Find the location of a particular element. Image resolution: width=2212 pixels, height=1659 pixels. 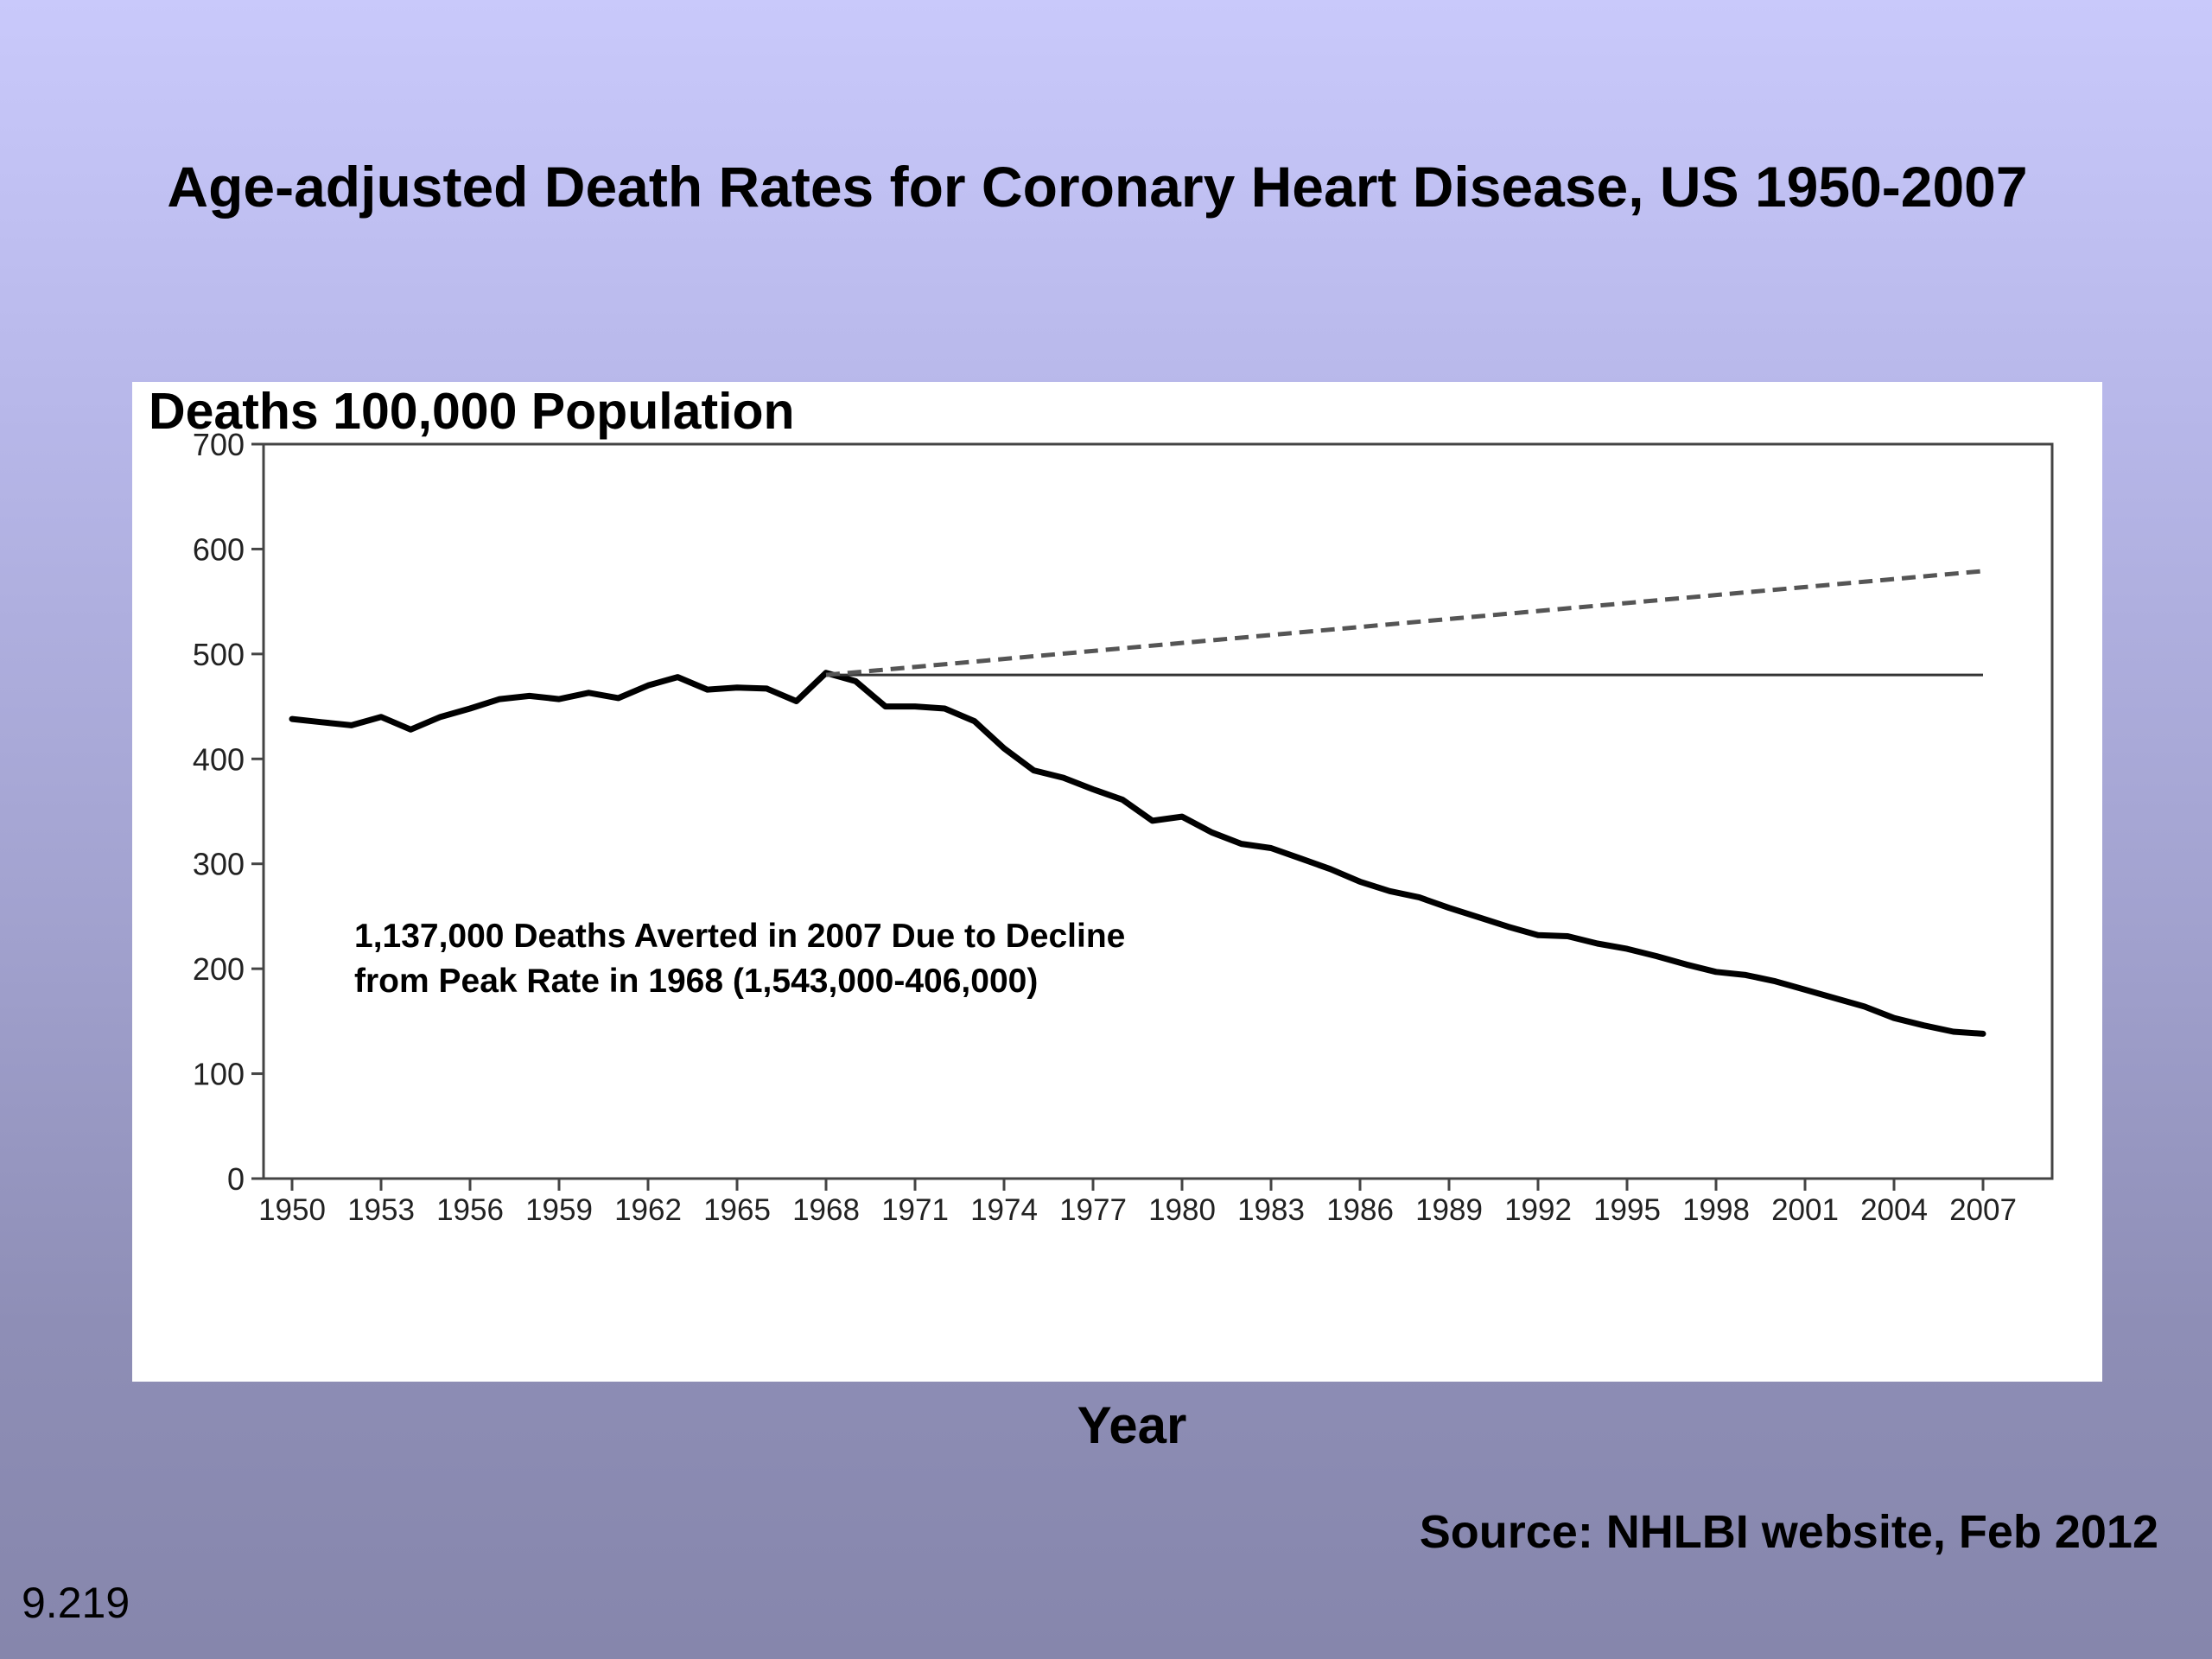

x-tick-label: 2004 is located at coordinates (1894, 1210).